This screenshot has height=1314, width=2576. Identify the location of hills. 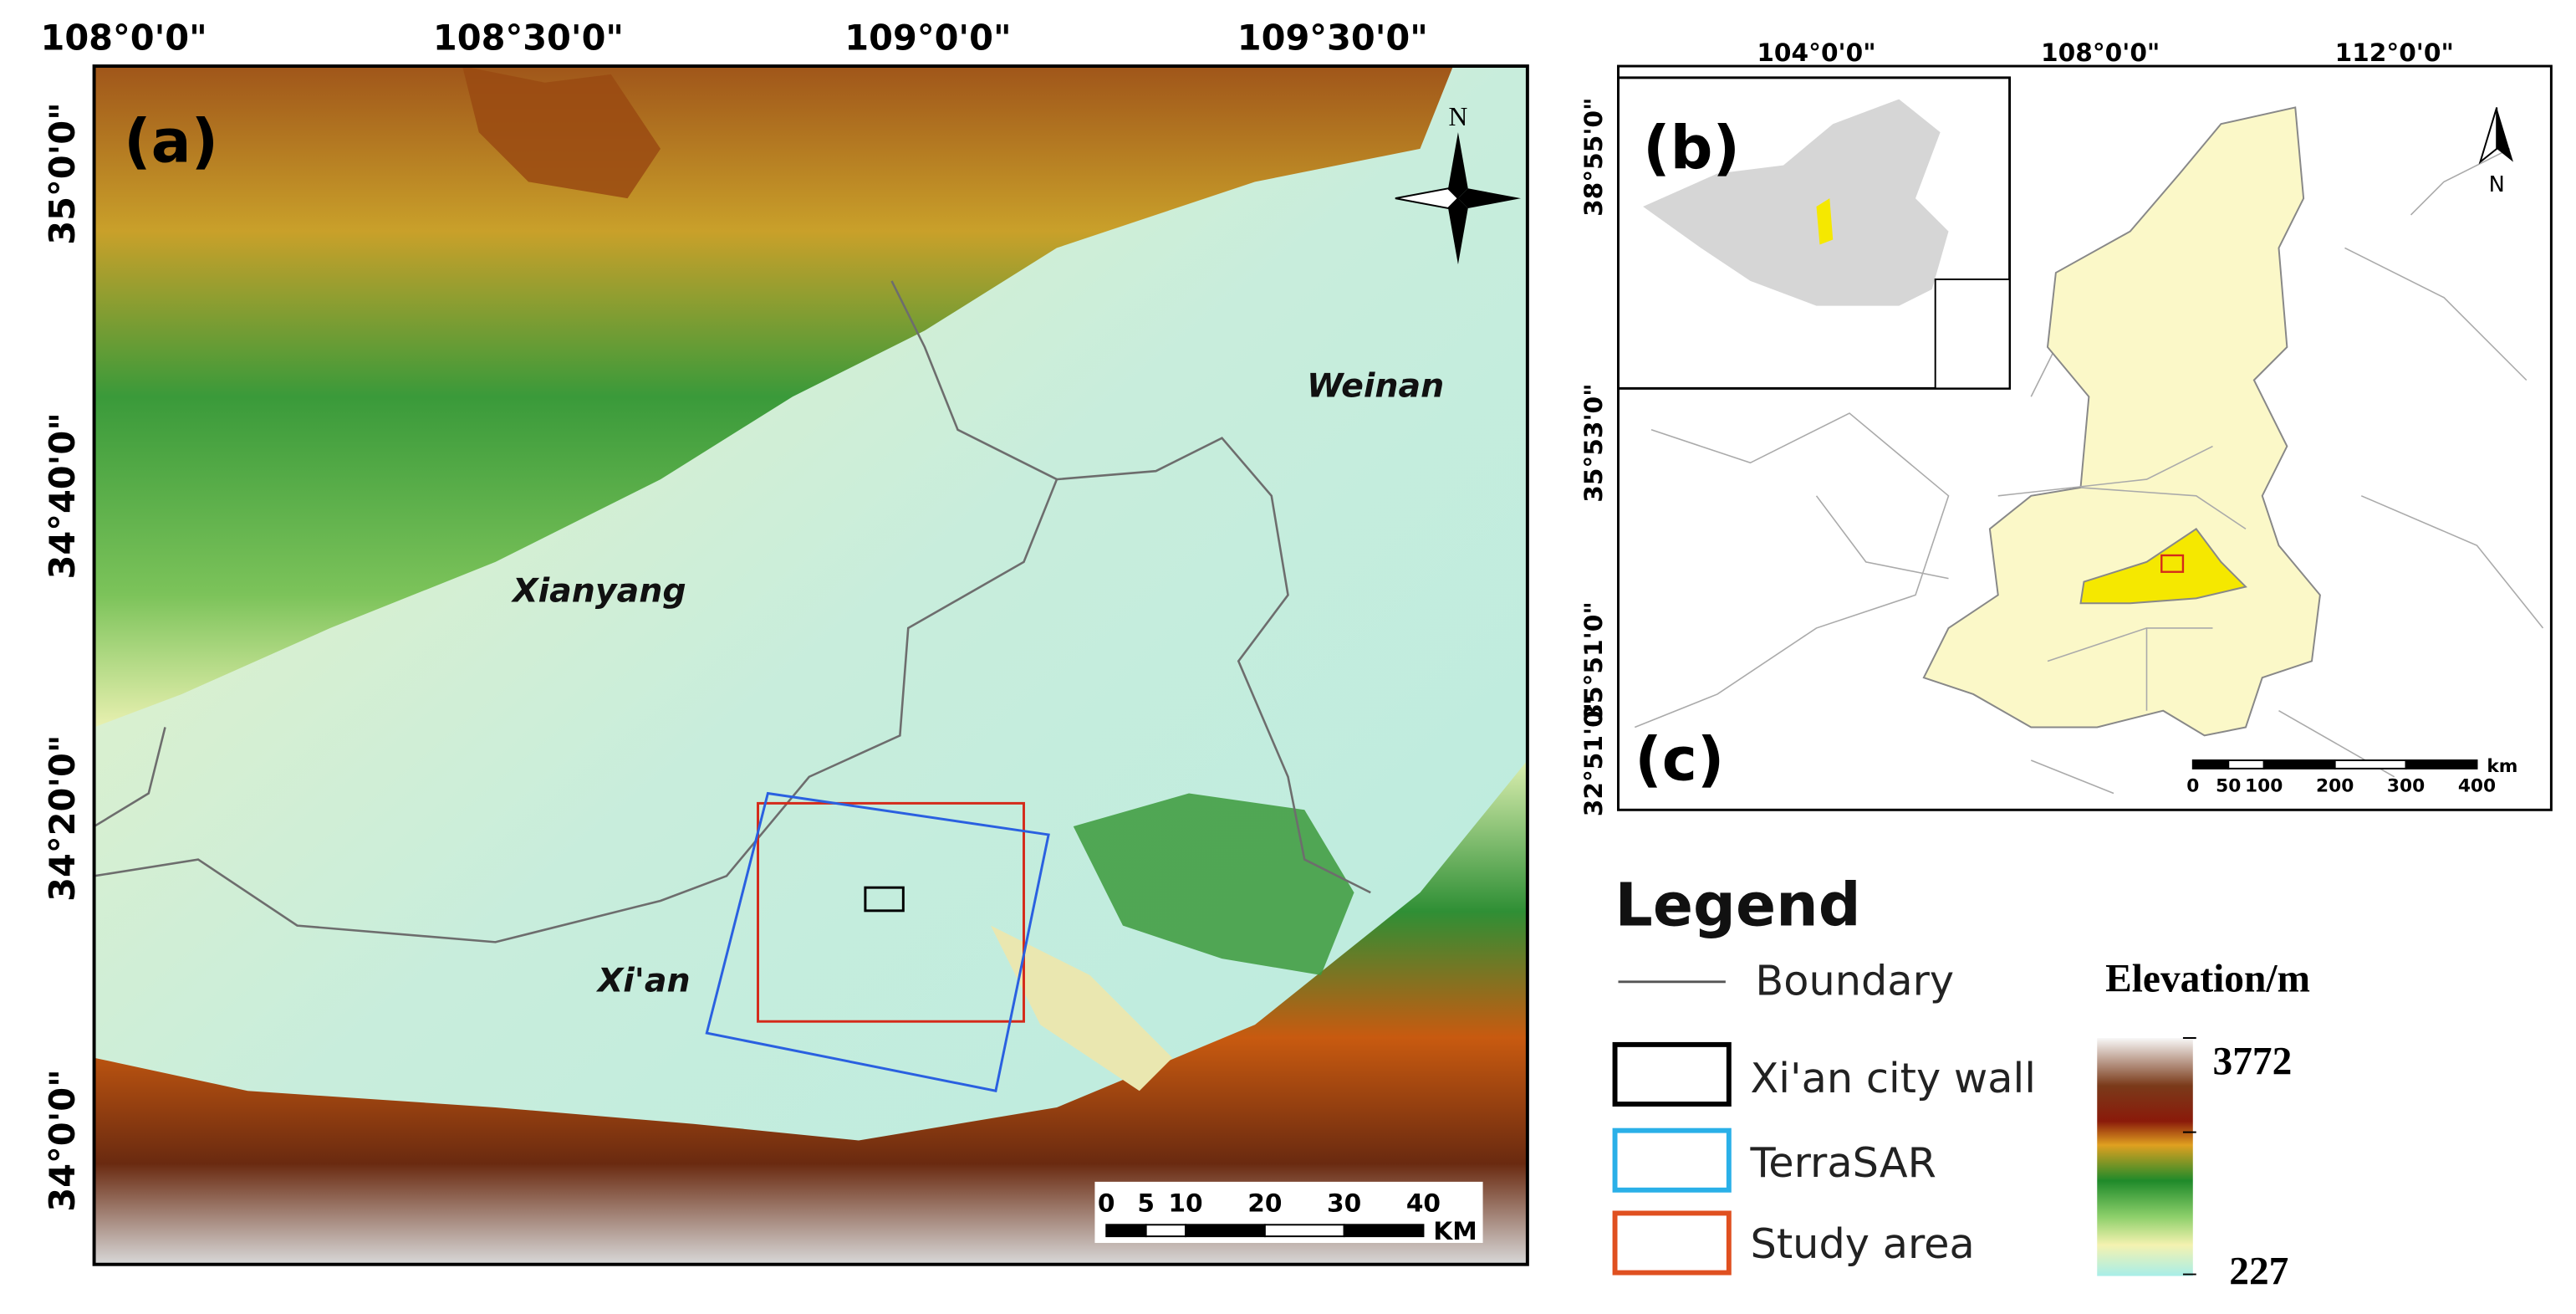
(1214, 884).